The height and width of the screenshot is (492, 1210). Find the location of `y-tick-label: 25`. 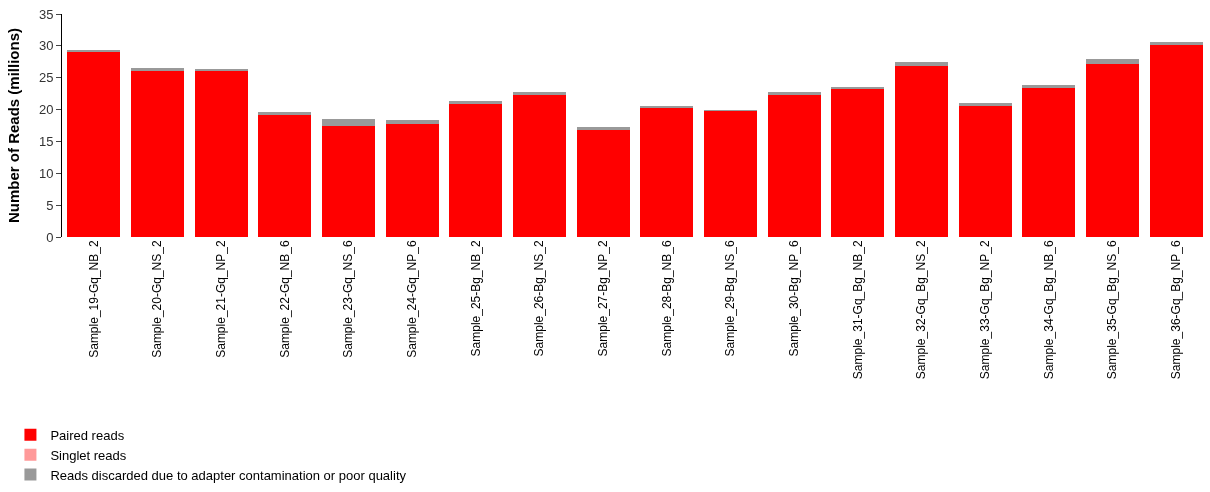

y-tick-label: 25 is located at coordinates (46, 78).